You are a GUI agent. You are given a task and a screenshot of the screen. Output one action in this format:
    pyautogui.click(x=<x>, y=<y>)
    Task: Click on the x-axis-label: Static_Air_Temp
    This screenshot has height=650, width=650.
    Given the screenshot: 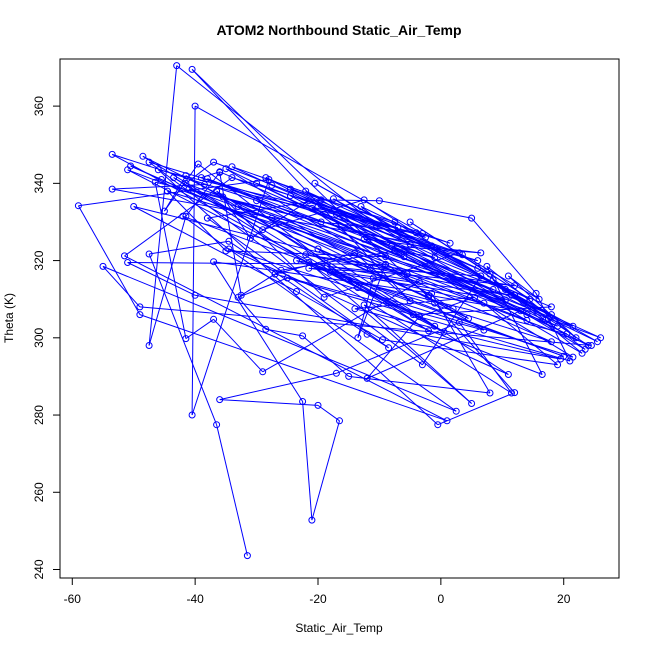 What is the action you would take?
    pyautogui.click(x=339, y=628)
    